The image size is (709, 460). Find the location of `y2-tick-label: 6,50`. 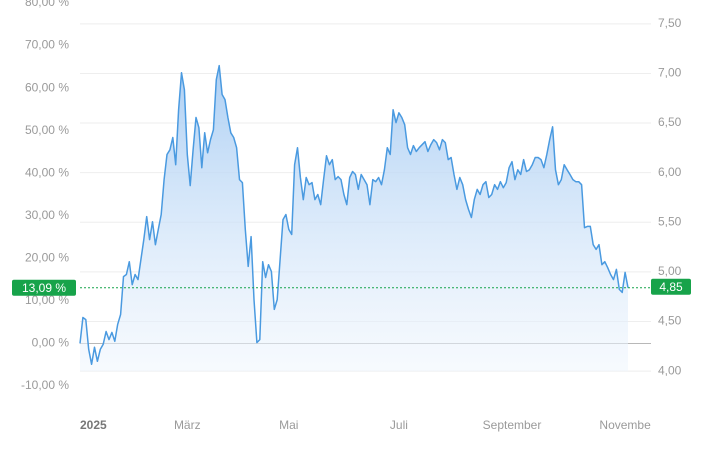

y2-tick-label: 6,50 is located at coordinates (670, 122).